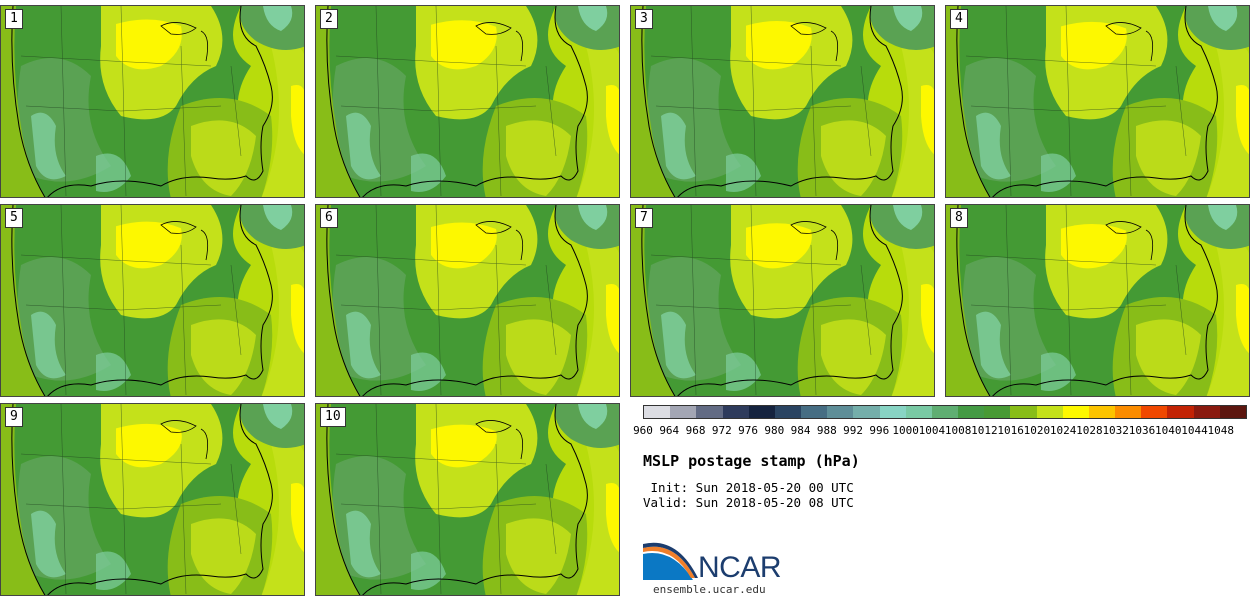 The height and width of the screenshot is (597, 1260). I want to click on logo-url: ensemble.ucar.edu, so click(709, 589).